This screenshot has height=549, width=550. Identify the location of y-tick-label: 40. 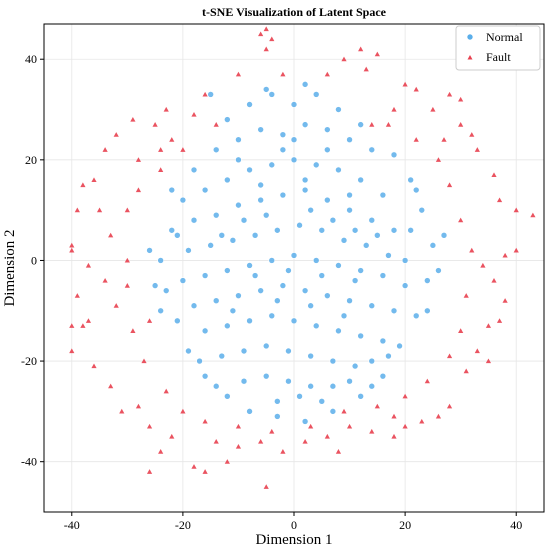
(31, 59).